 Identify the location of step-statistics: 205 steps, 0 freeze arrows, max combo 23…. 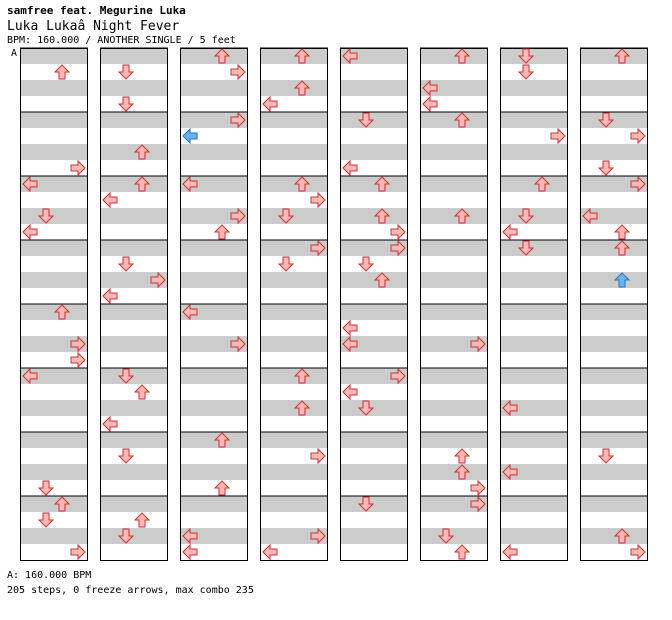
(130, 590).